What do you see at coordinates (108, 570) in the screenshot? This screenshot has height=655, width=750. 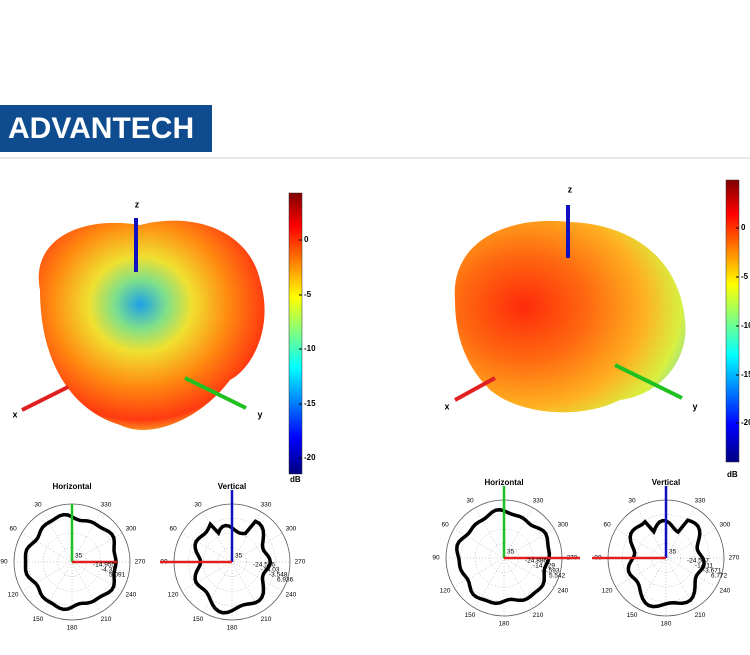 I see `ring-label: -4.32` at bounding box center [108, 570].